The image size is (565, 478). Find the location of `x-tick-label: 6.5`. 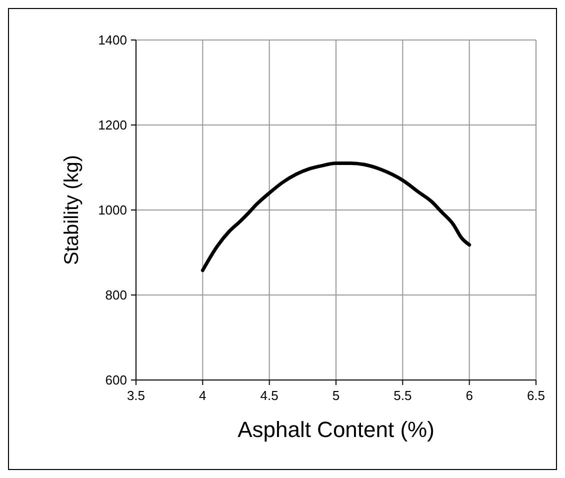

x-tick-label: 6.5 is located at coordinates (536, 395).